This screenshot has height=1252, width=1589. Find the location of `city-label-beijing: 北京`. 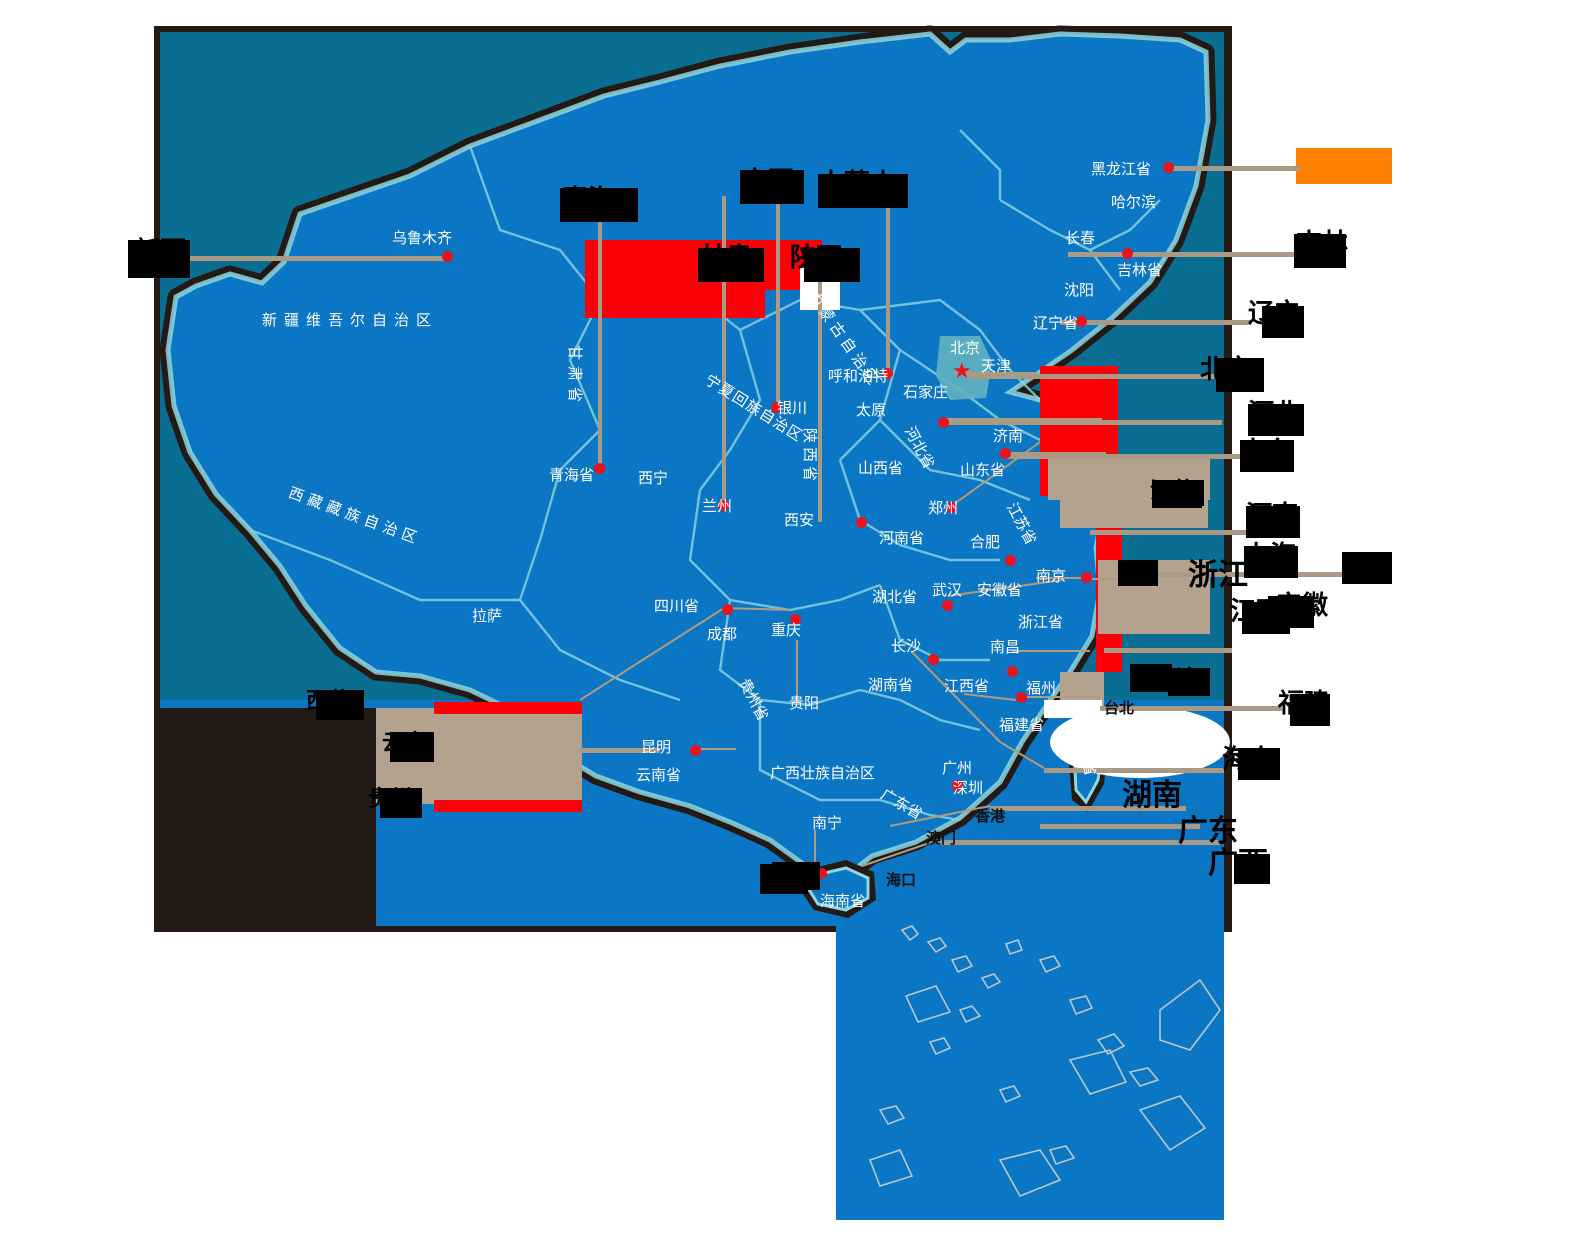

city-label-beijing: 北京 is located at coordinates (965, 348).